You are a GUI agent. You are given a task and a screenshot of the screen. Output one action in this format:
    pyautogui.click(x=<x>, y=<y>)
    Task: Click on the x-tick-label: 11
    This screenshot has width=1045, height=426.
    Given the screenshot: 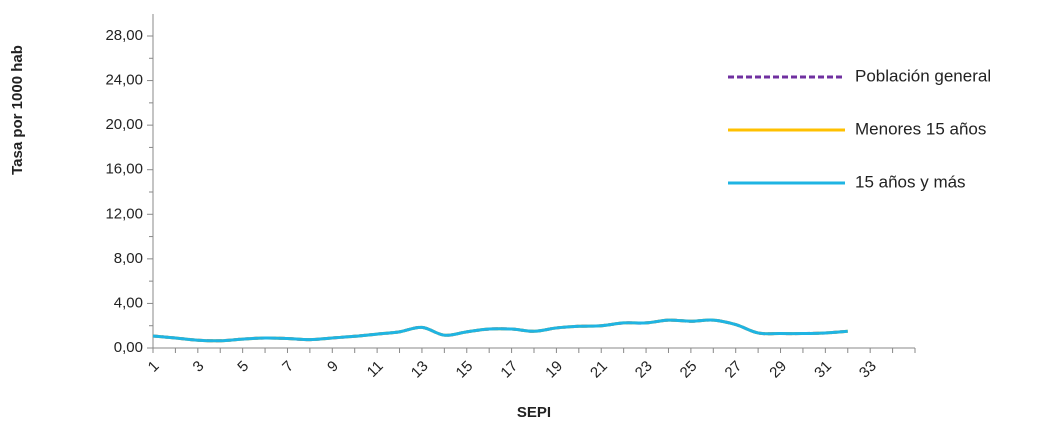 What is the action you would take?
    pyautogui.click(x=375, y=369)
    